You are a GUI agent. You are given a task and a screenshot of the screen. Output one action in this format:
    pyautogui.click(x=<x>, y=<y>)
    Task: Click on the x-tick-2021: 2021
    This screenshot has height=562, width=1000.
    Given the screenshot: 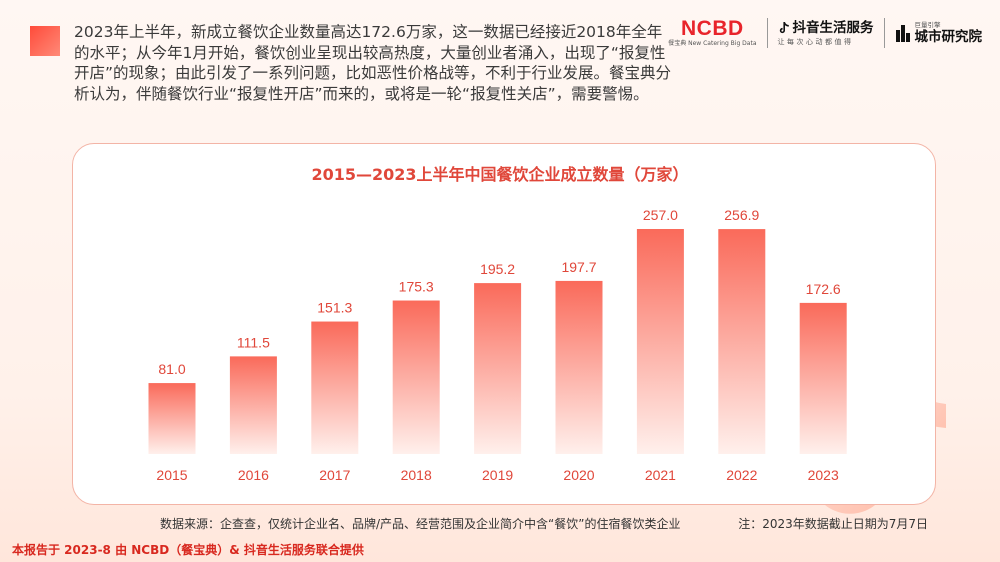 What is the action you would take?
    pyautogui.click(x=660, y=475)
    